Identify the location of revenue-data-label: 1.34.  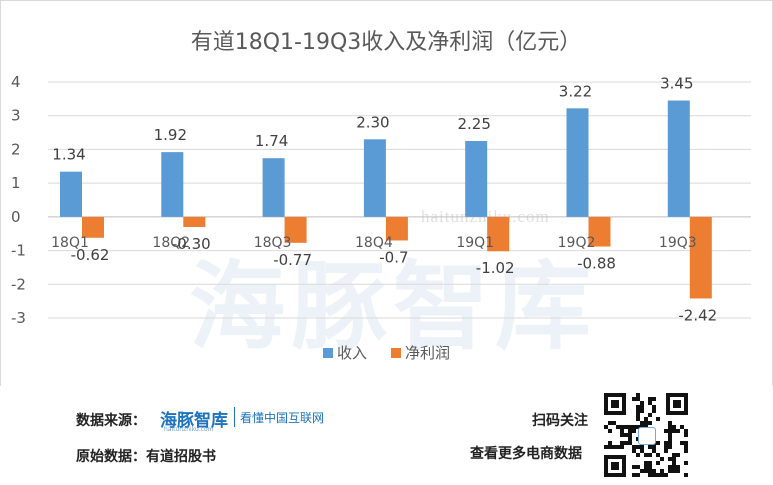
(68, 155).